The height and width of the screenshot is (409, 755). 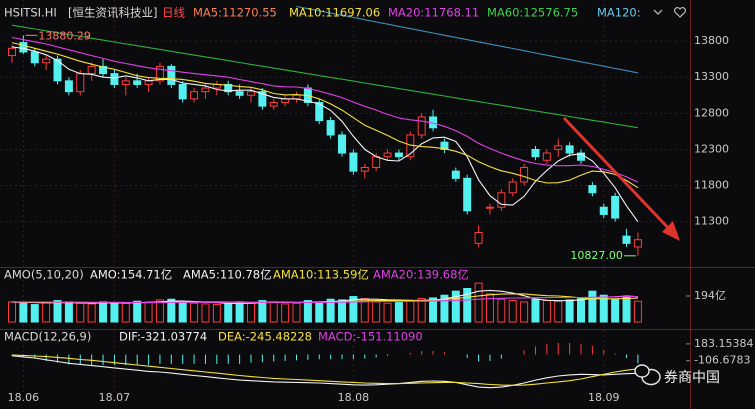 I want to click on y-tick-label: 12800, so click(x=711, y=112).